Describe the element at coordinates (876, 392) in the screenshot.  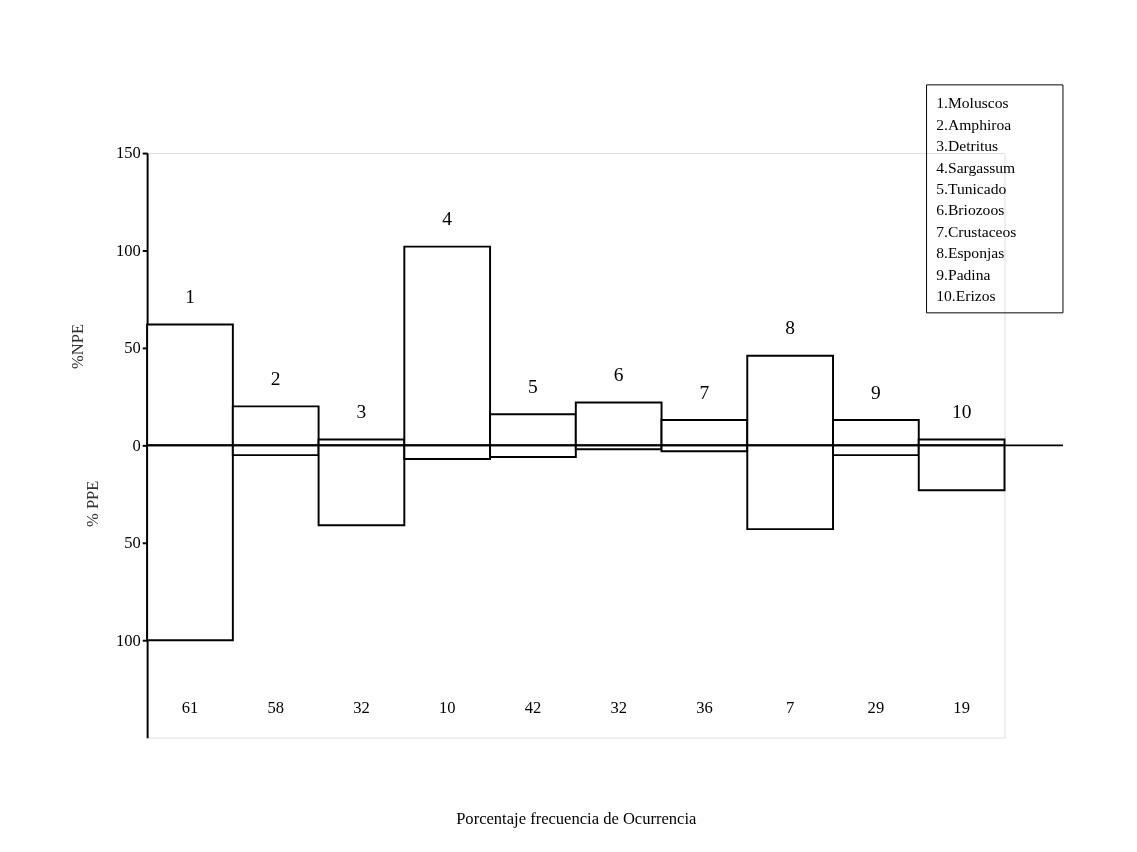
I see `x-tick-label: 9` at that location.